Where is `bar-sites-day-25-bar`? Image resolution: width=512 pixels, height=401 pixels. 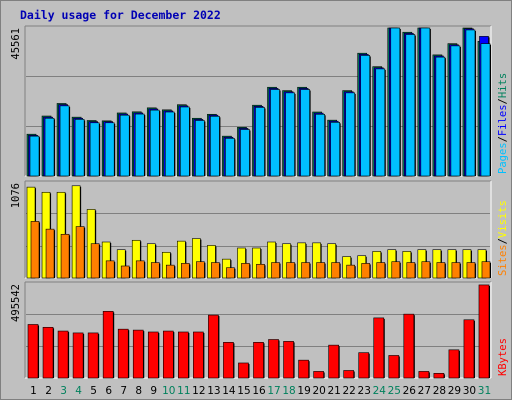
bar-sites-day-25-bar is located at coordinates (396, 270).